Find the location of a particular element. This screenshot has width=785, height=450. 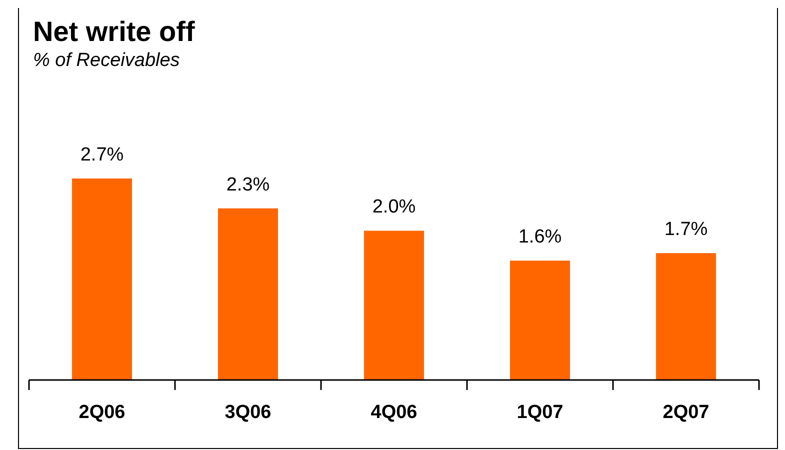

x-tick-label: 2Q06 is located at coordinates (102, 412).